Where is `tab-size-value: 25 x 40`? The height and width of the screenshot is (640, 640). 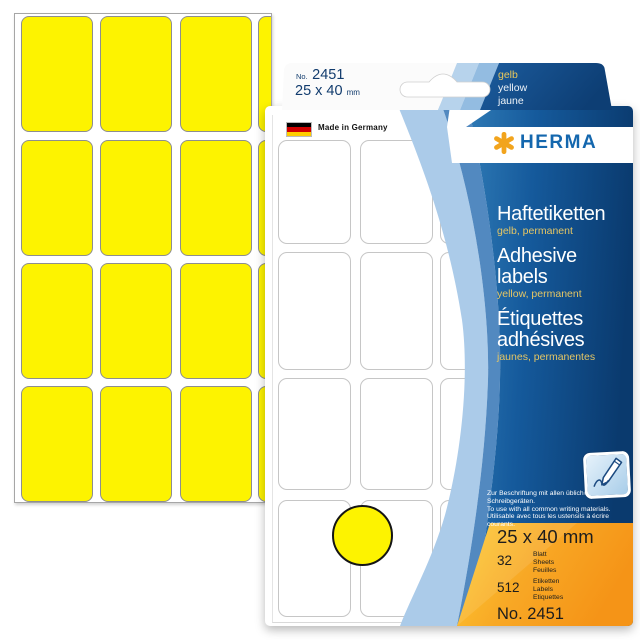 tab-size-value: 25 x 40 is located at coordinates (319, 91).